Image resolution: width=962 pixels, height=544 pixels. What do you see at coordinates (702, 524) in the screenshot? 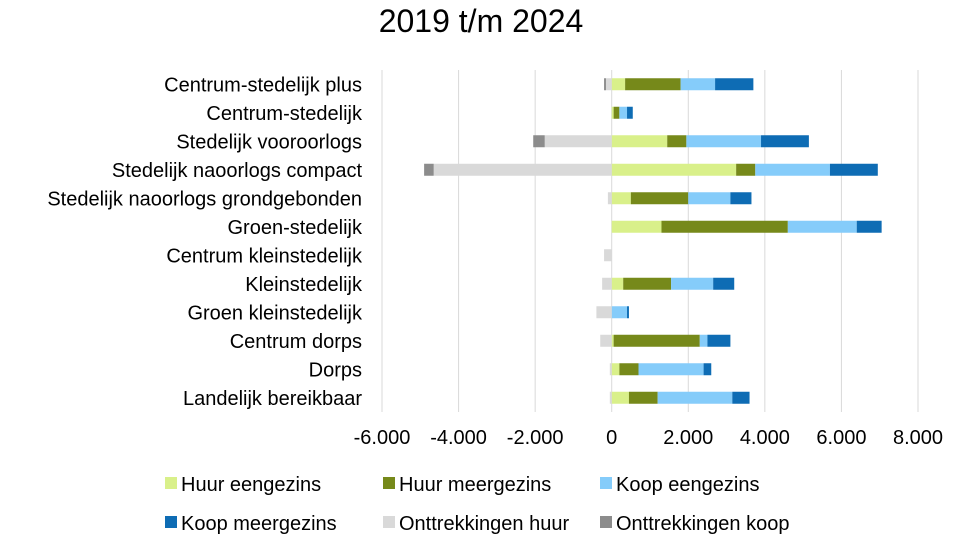
I see `legend-label: Onttrekkingen koop` at bounding box center [702, 524].